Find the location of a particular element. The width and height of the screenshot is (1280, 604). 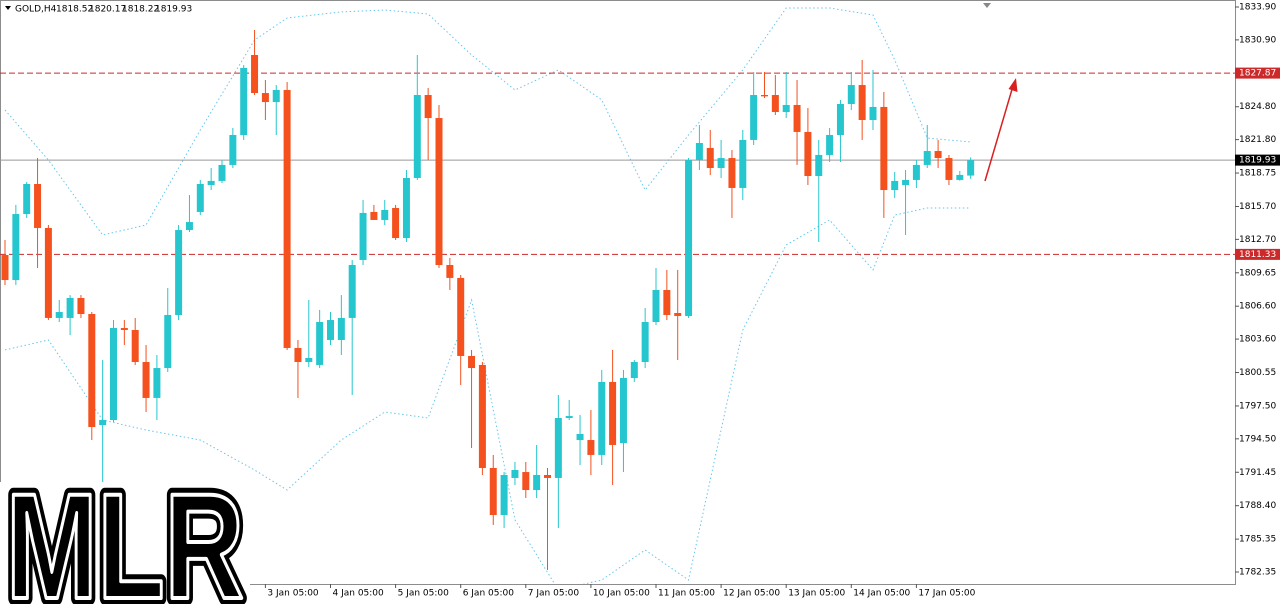

price-tag is located at coordinates (1257, 160).